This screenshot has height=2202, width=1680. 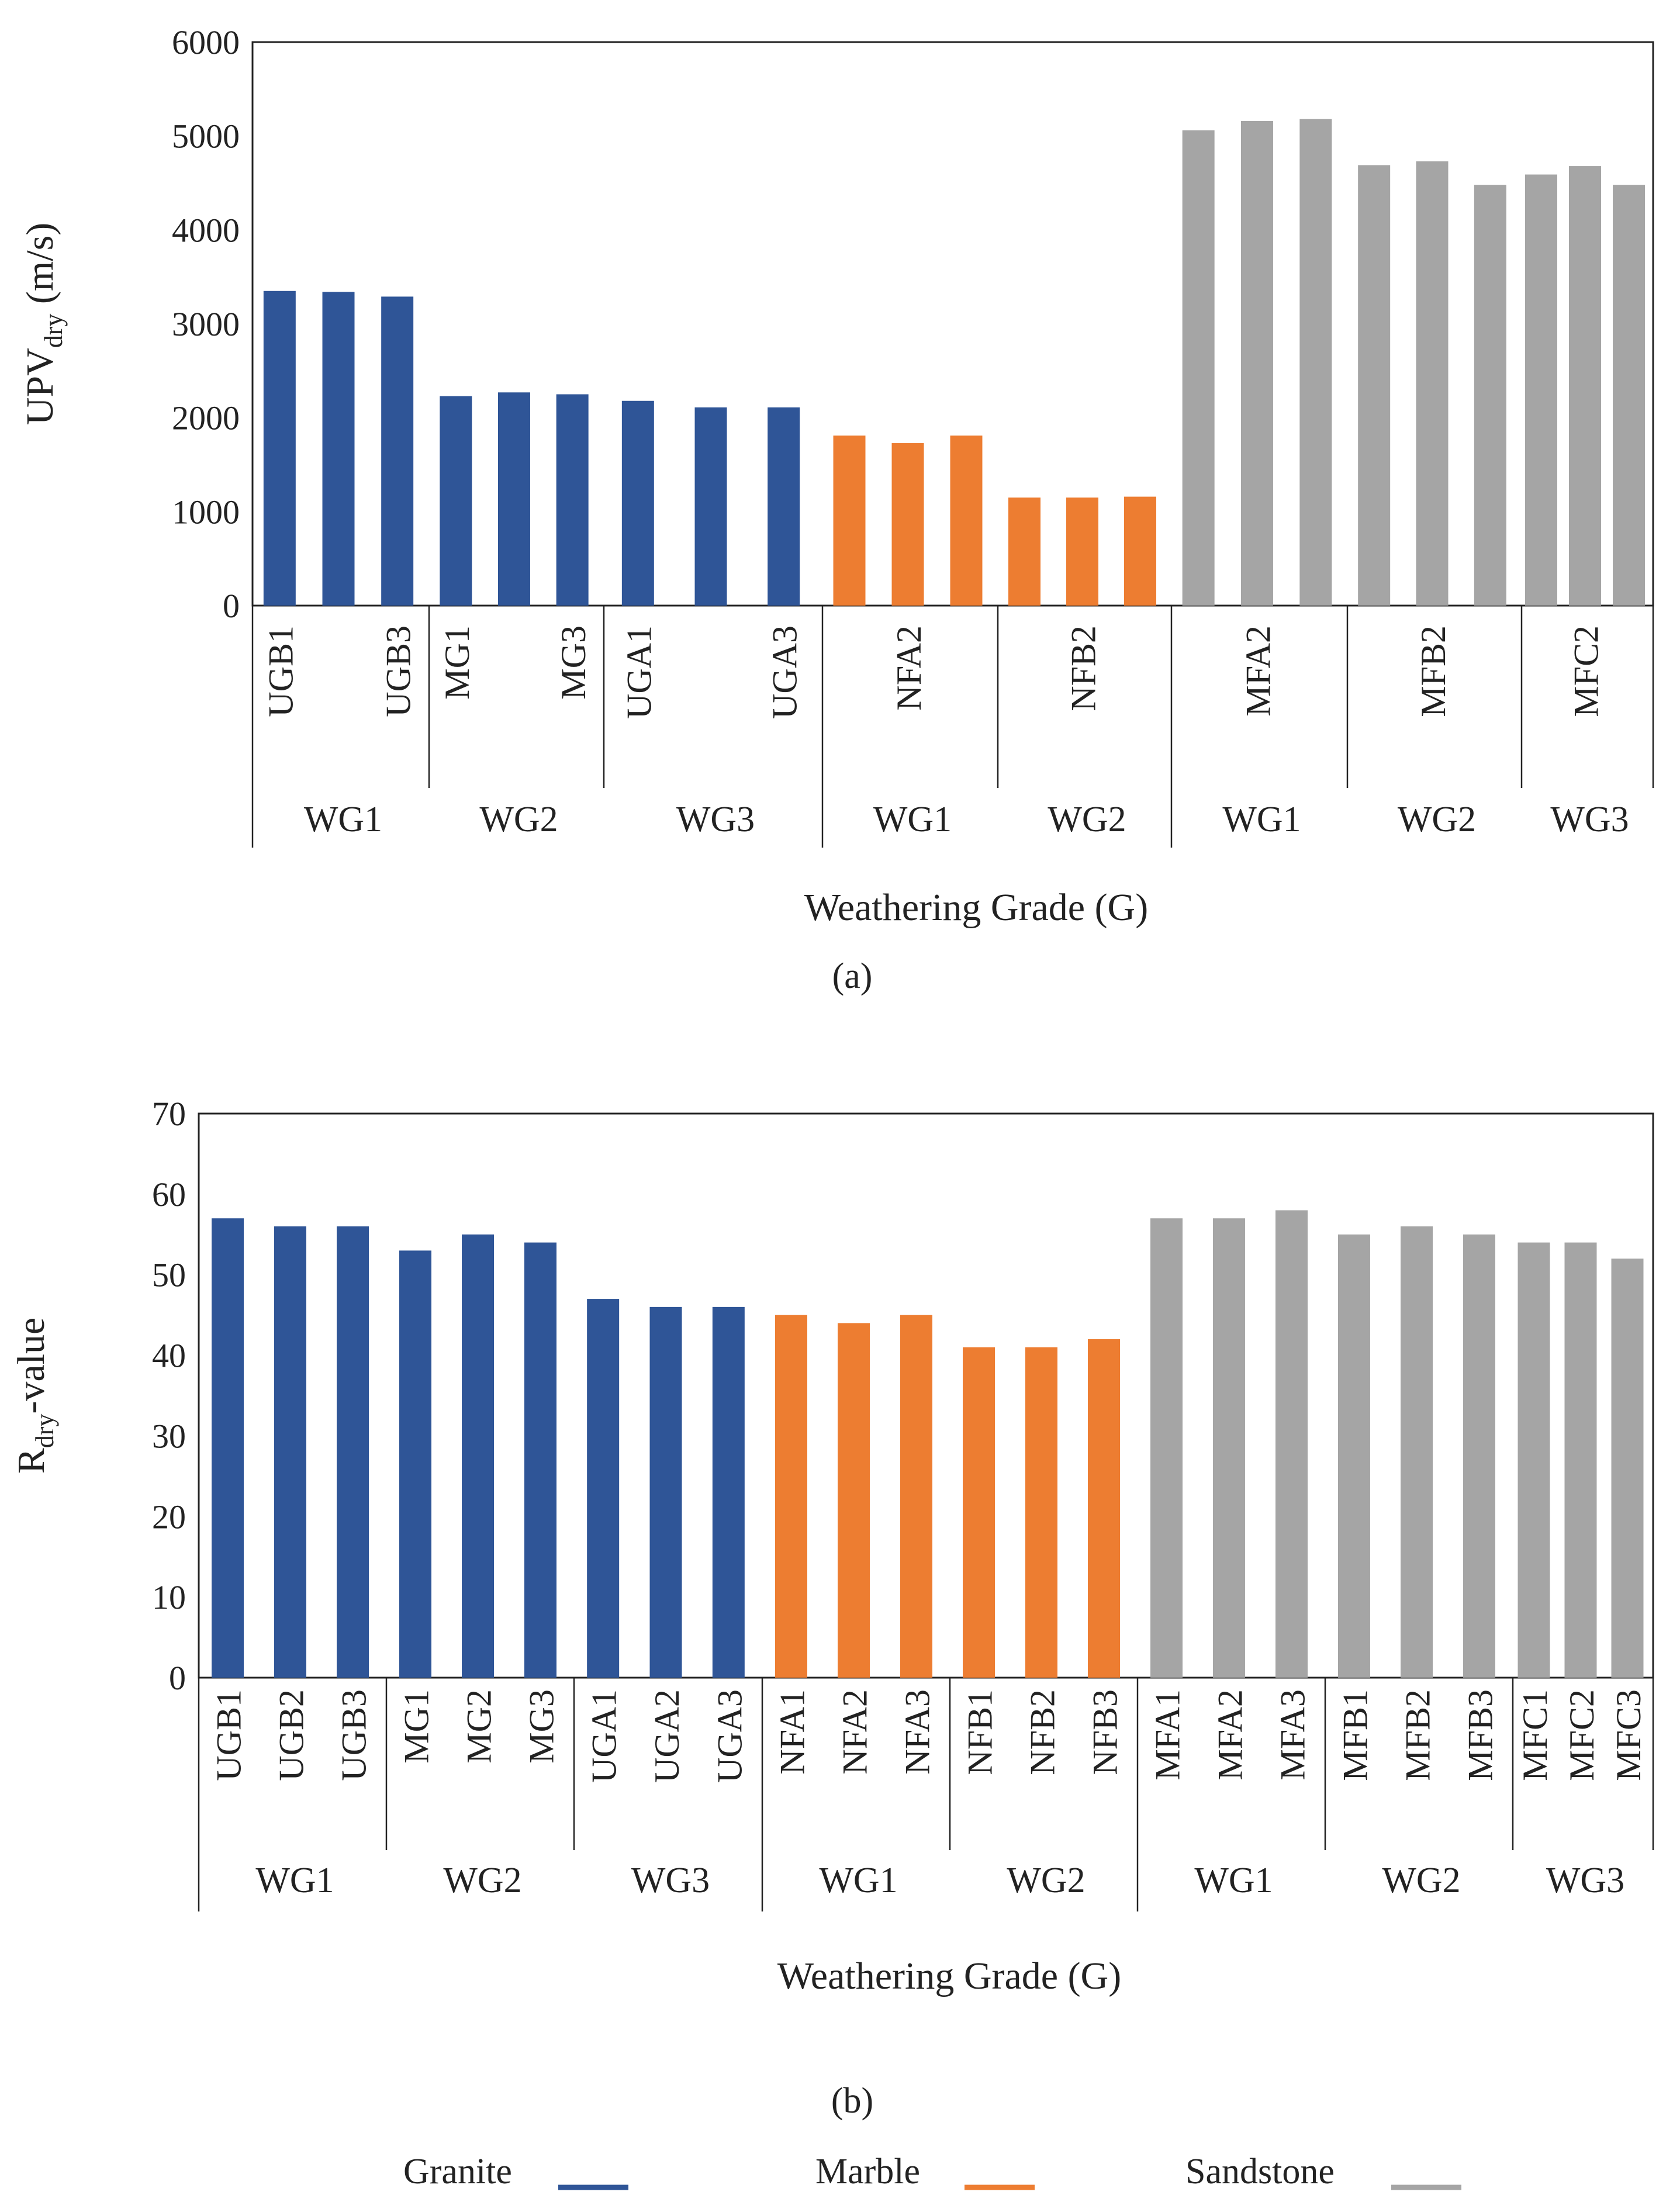 I want to click on category-label-mfa2: MFA2, so click(x=1258, y=671).